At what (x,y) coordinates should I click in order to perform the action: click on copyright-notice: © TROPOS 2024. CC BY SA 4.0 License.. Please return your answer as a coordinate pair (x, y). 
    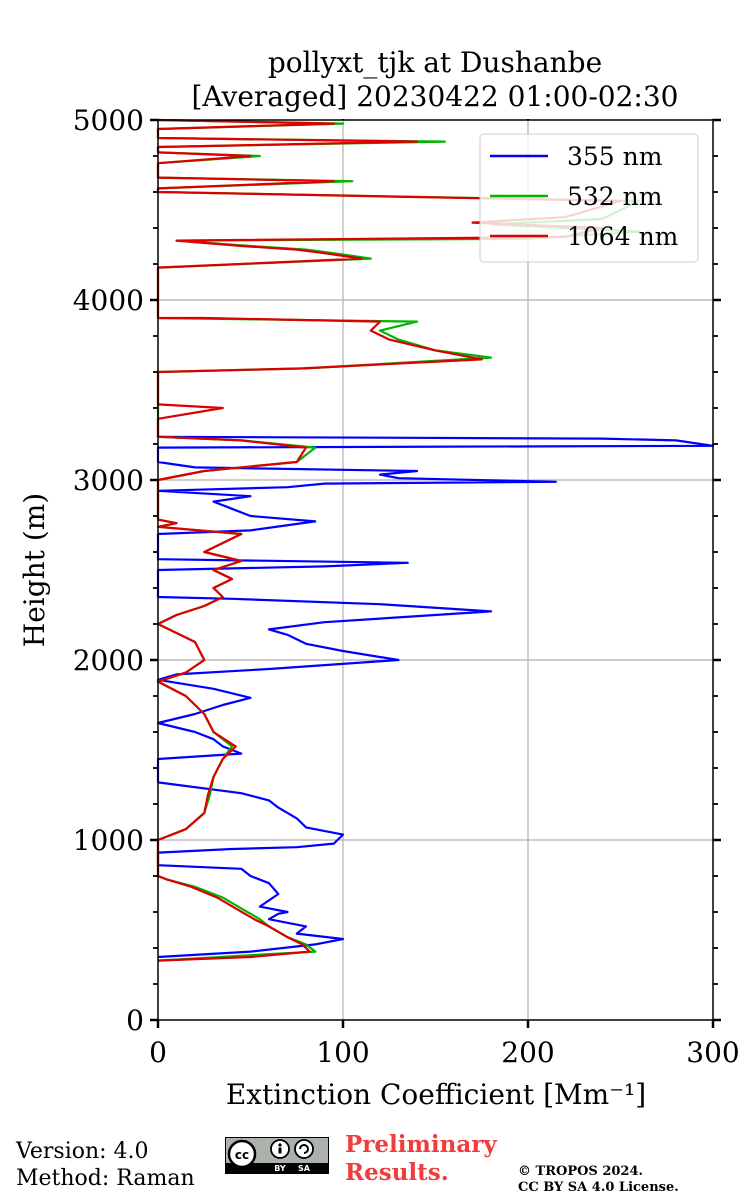
    Looking at the image, I should click on (598, 1180).